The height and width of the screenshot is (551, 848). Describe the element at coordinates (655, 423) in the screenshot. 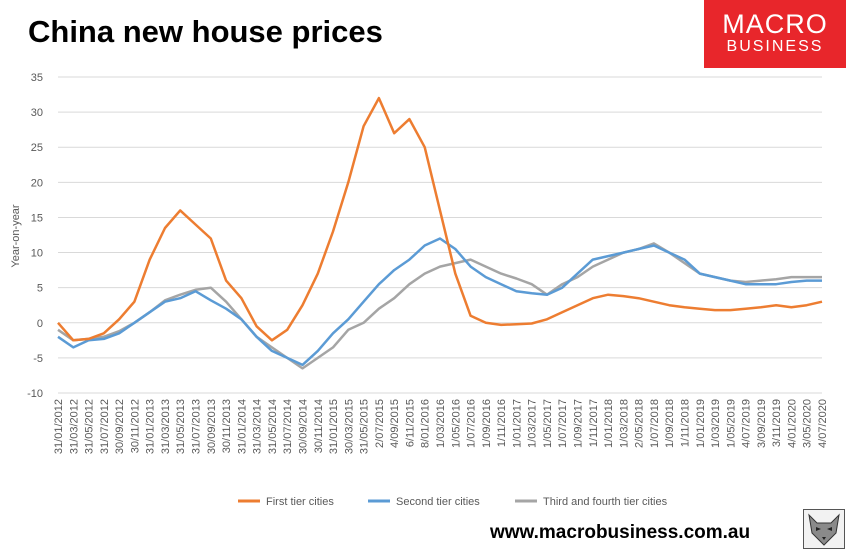

I see `x-tick-label: 1/07/2018` at that location.